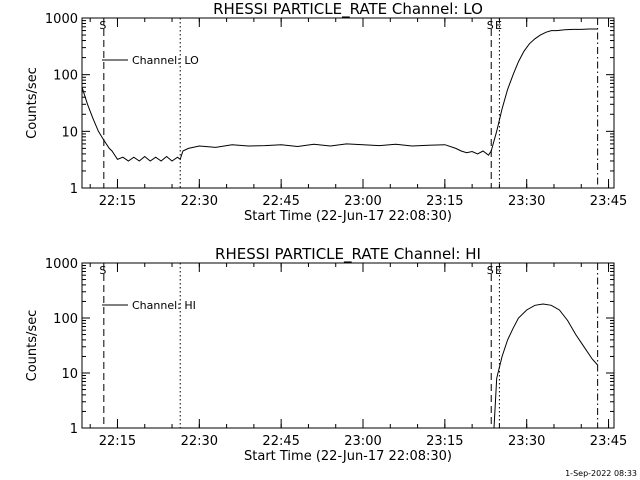 The width and height of the screenshot is (640, 480). Describe the element at coordinates (165, 60) in the screenshot. I see `legend-entry: Channel: LO` at that location.